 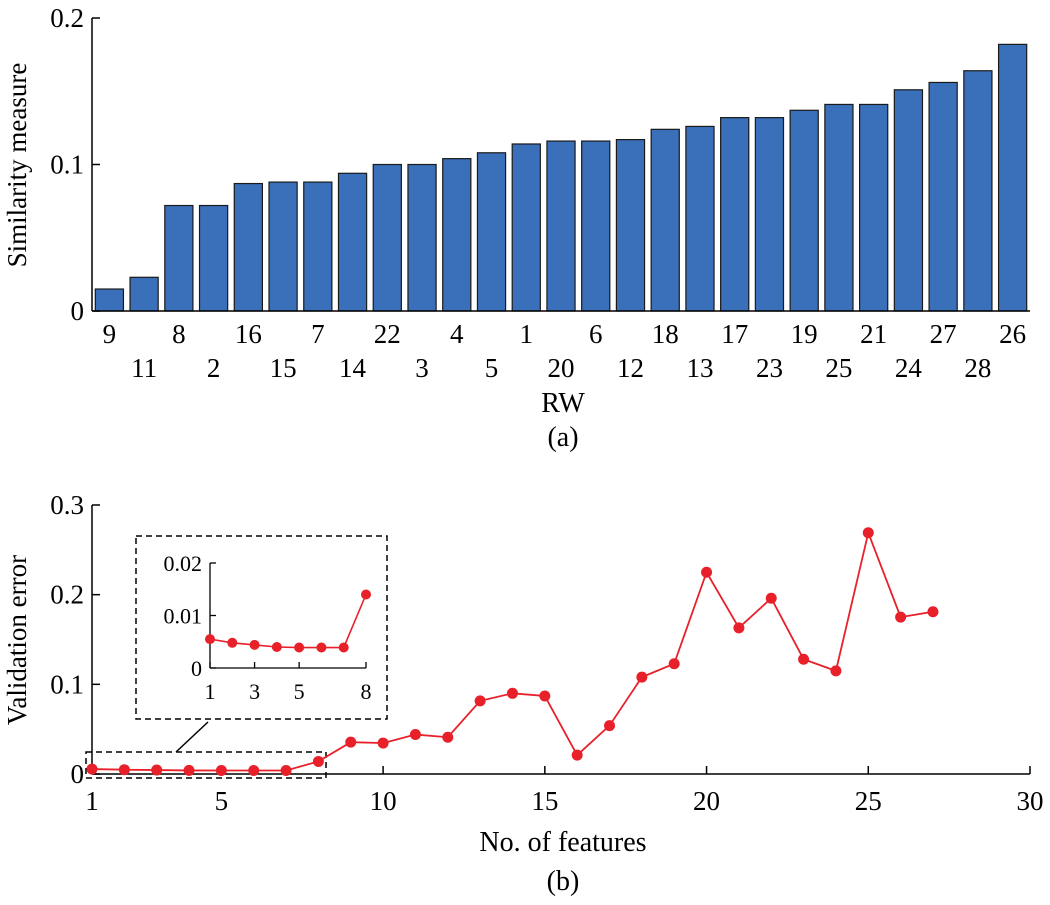 I want to click on x-tick-label: 30, so click(x=1030, y=801).